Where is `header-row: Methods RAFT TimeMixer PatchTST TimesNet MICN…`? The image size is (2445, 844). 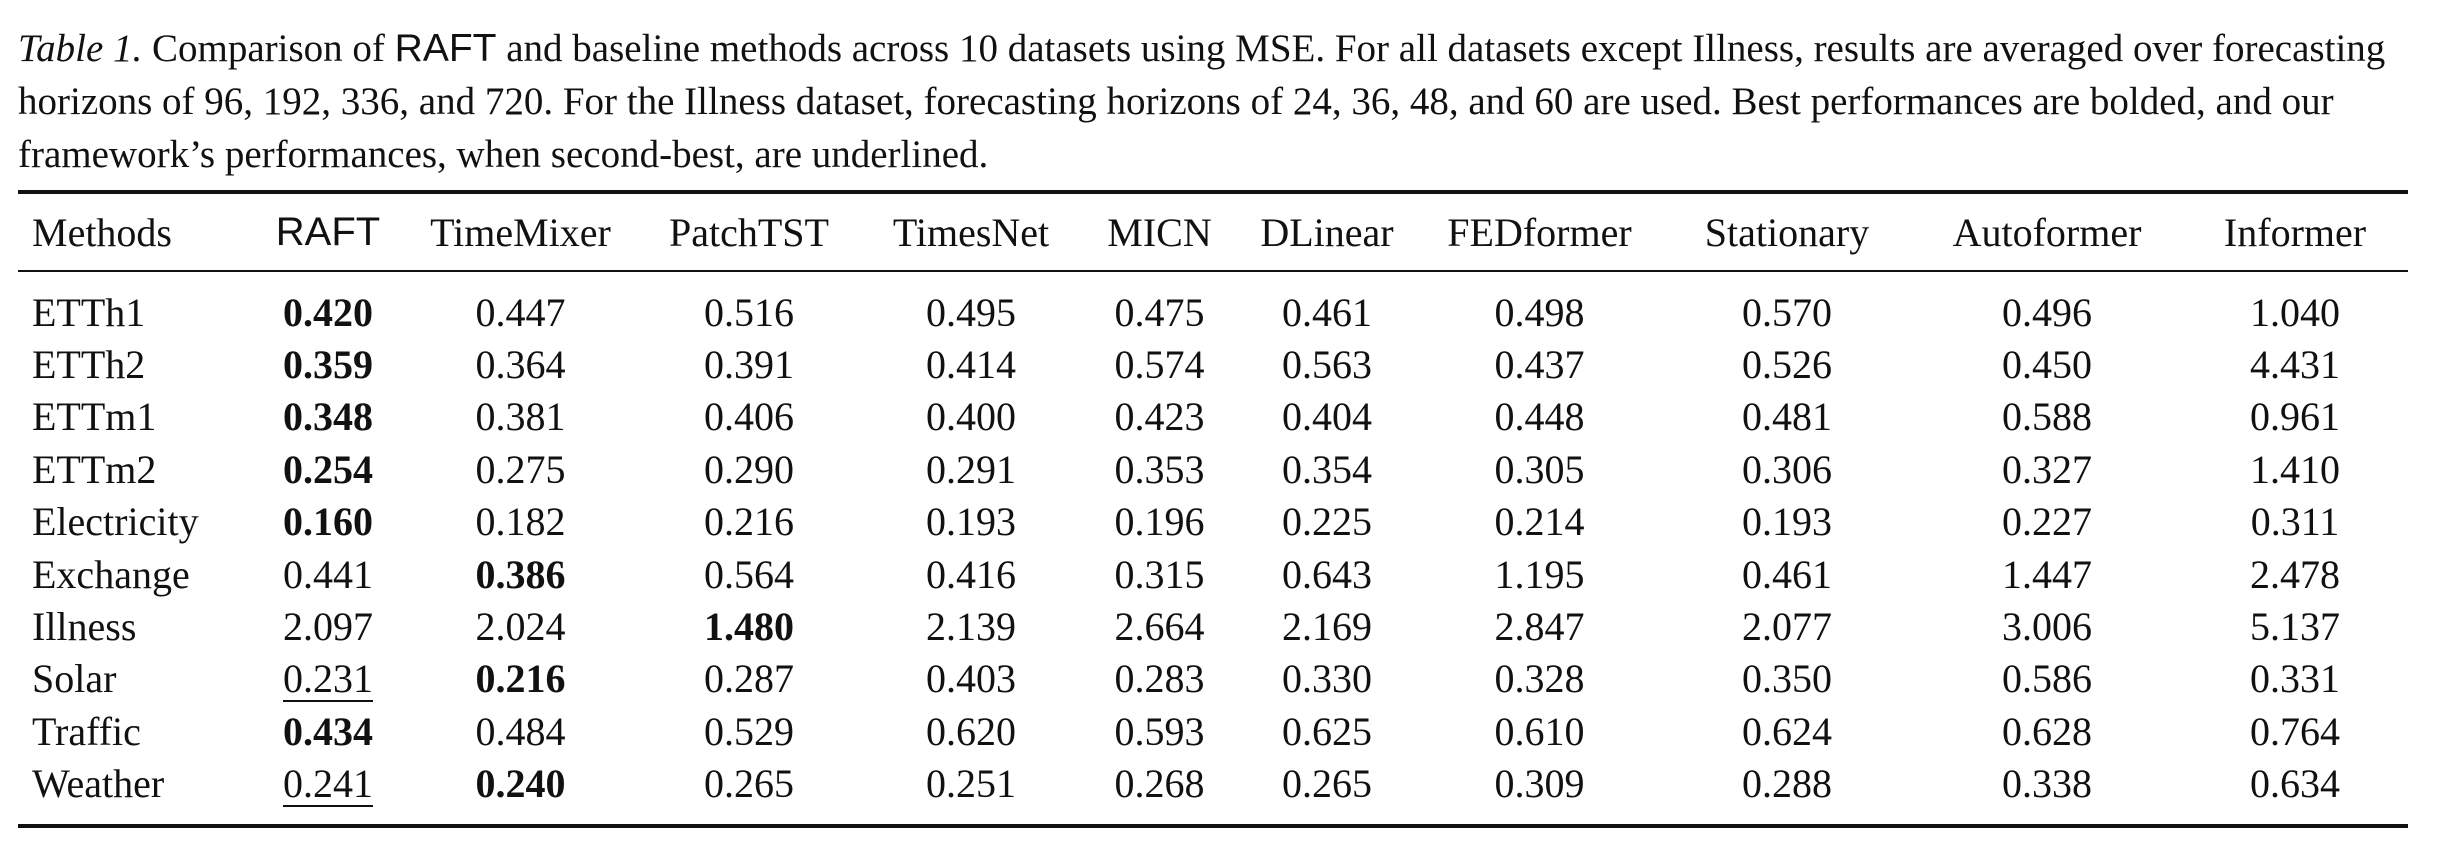 header-row: Methods RAFT TimeMixer PatchTST TimesNet MICN… is located at coordinates (1213, 231).